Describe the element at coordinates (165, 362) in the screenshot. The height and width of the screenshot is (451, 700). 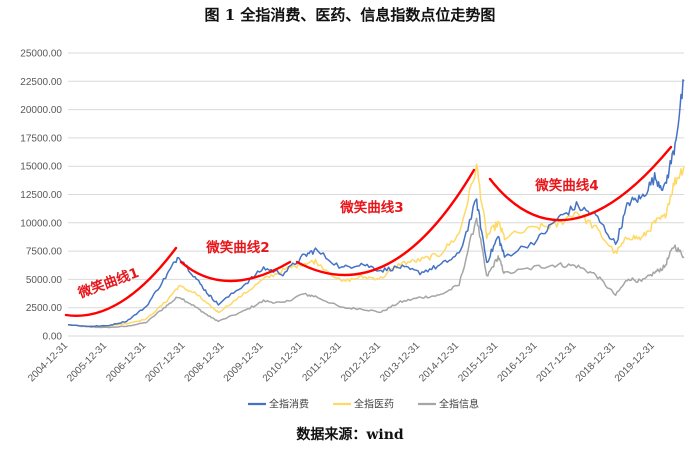
I see `x-tick-label: 2007-12-31` at that location.